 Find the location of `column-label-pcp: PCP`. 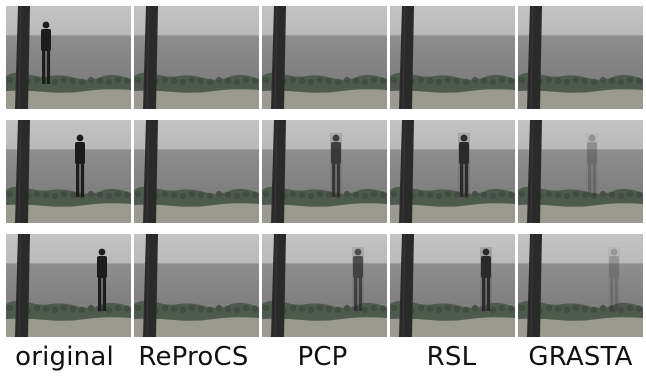

column-label-pcp: PCP is located at coordinates (322, 357).